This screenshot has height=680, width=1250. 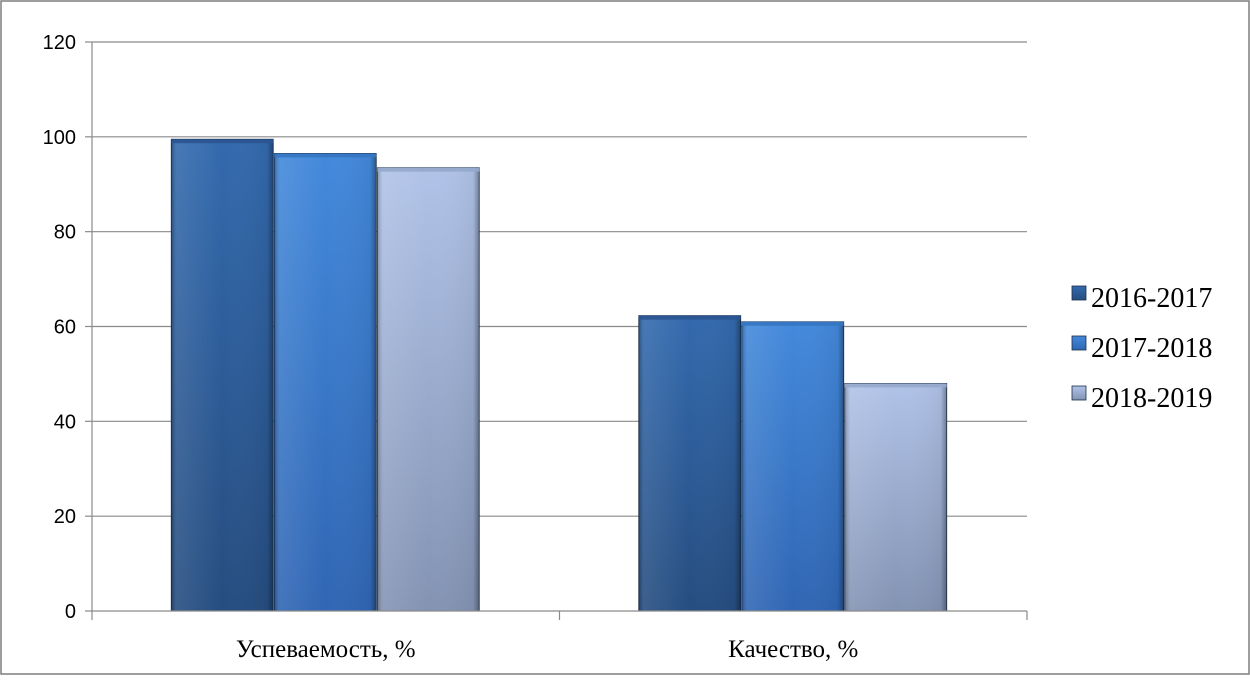 What do you see at coordinates (65, 422) in the screenshot?
I see `y-tick-label: 40` at bounding box center [65, 422].